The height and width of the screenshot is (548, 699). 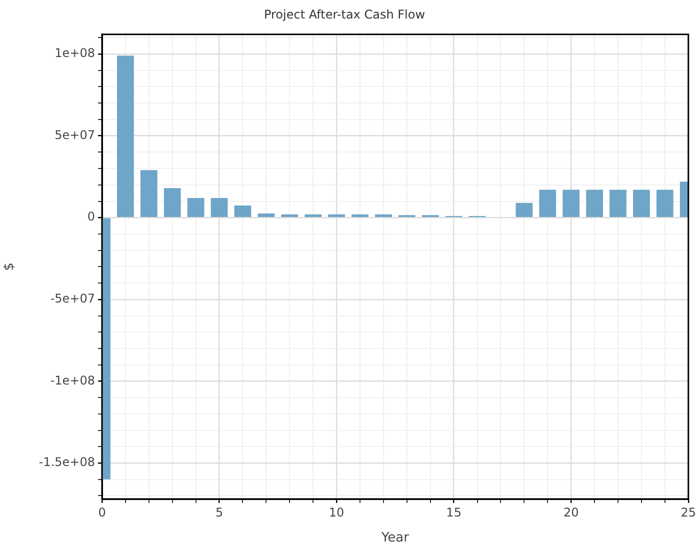 I want to click on chart-title: Project After-tax Cash Flow, so click(x=345, y=14).